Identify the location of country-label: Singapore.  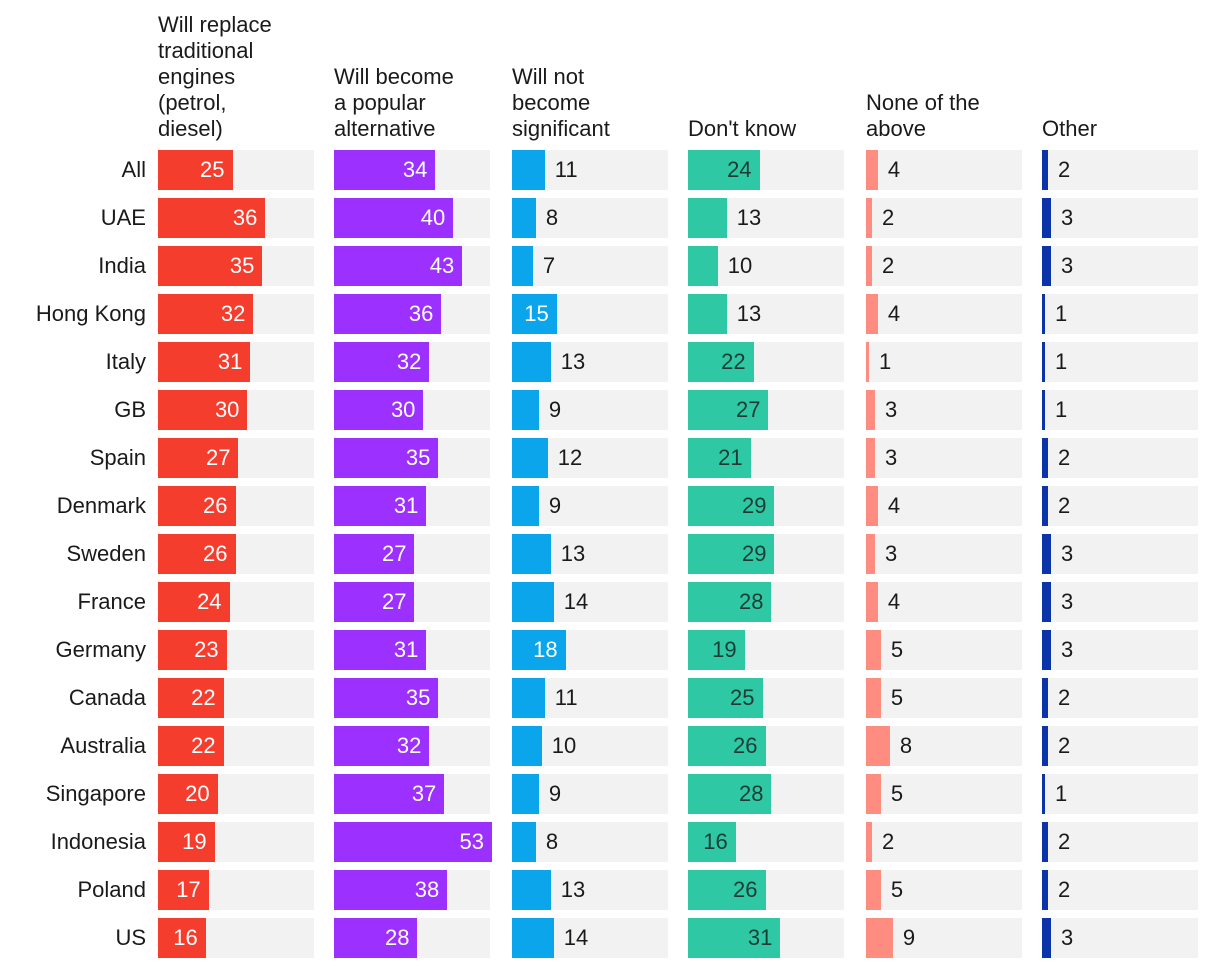
(95, 793).